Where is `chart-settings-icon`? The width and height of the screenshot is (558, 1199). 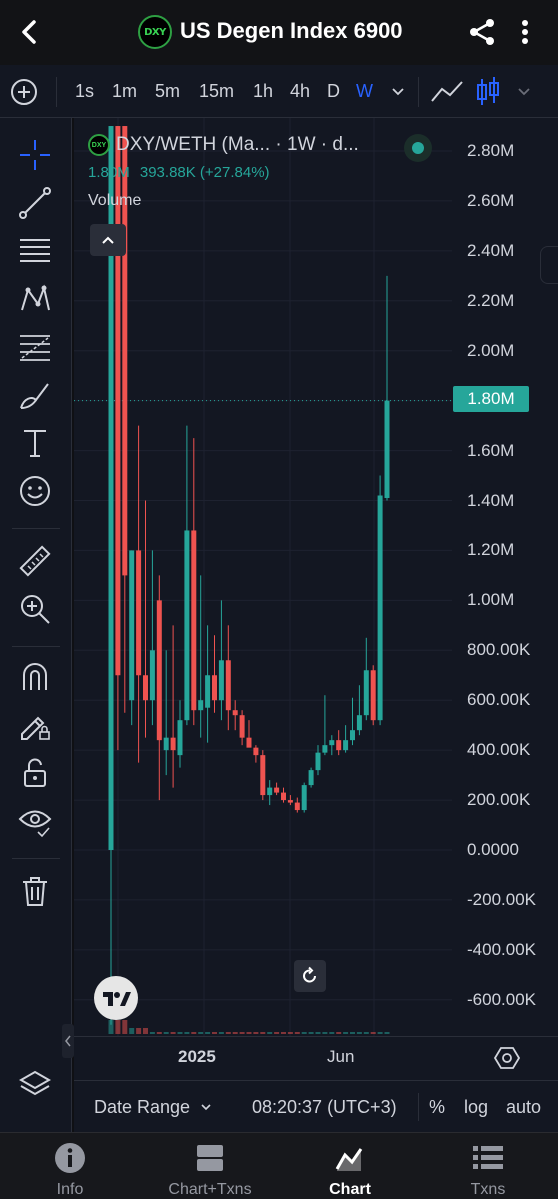
chart-settings-icon is located at coordinates (507, 1058).